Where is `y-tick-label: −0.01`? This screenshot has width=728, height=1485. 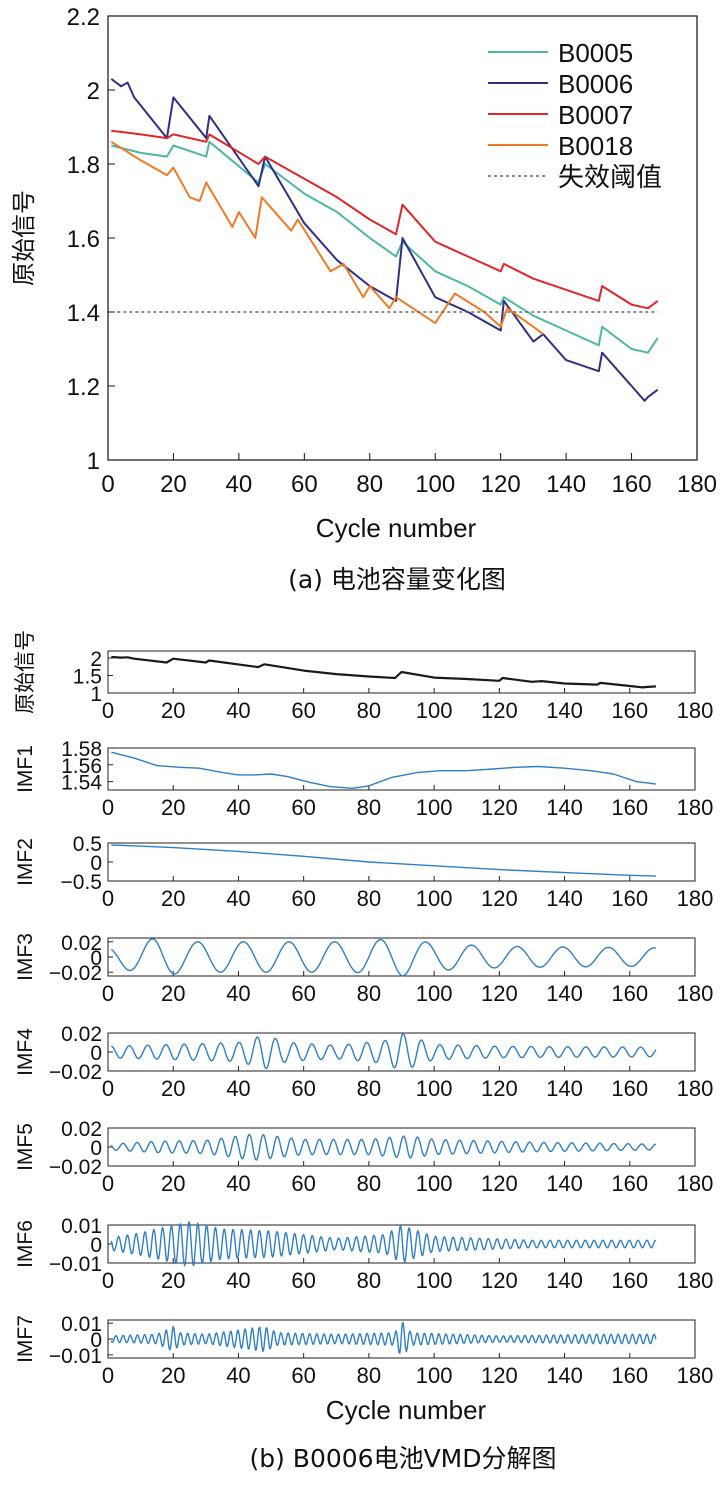 y-tick-label: −0.01 is located at coordinates (75, 1356).